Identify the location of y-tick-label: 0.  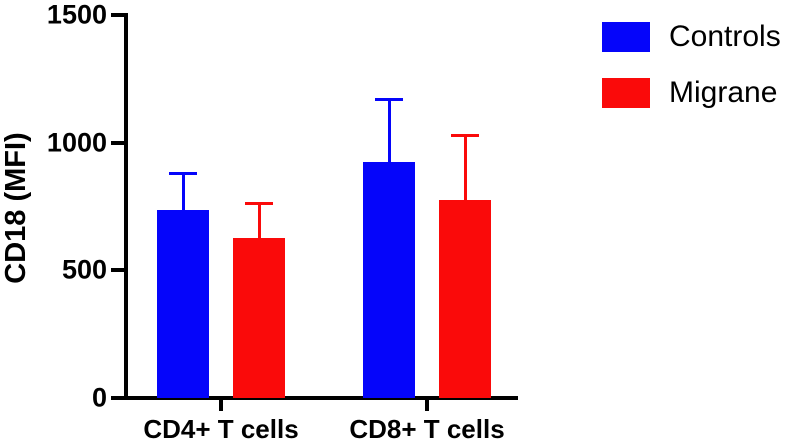
(99, 397).